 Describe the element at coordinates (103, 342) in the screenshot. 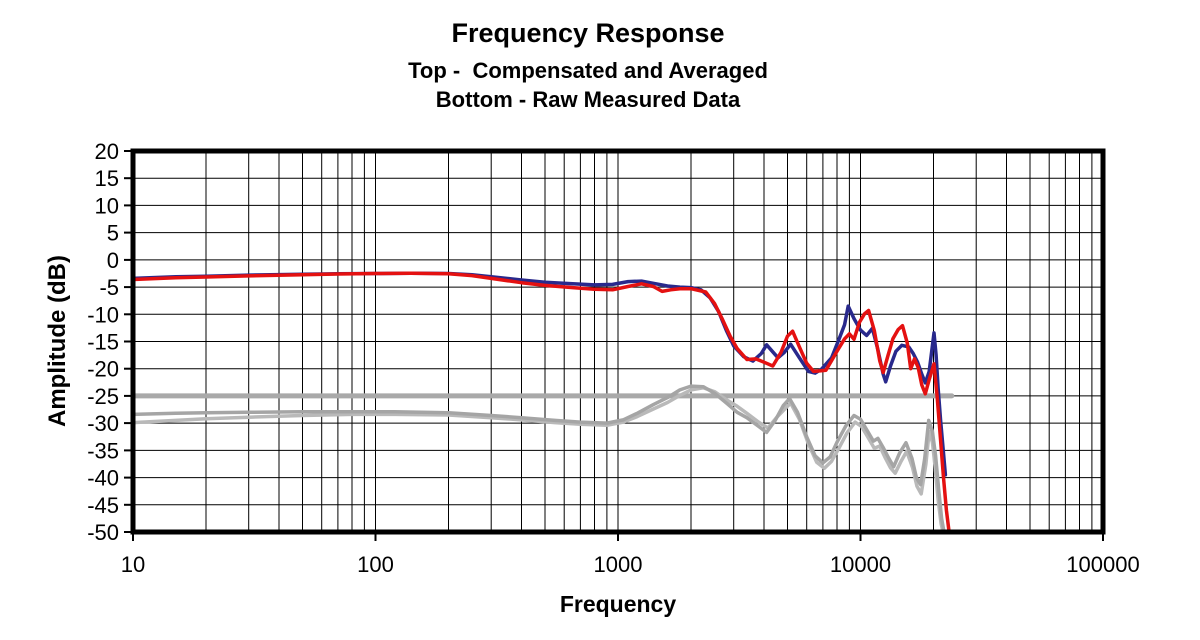

I see `y-tick-label: -15` at that location.